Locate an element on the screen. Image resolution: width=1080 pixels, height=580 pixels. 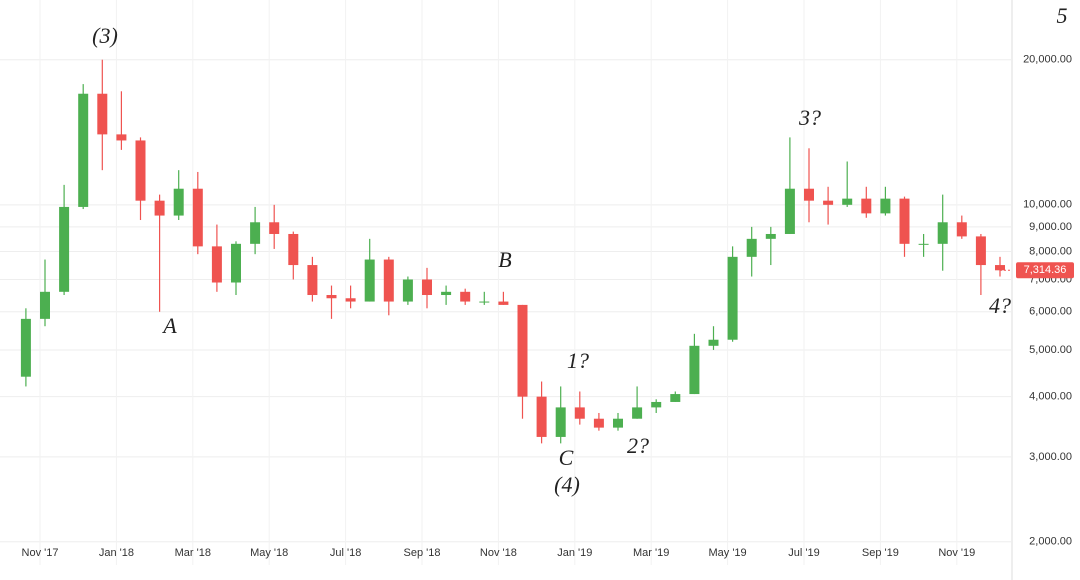
annotation: 1? is located at coordinates (578, 360).